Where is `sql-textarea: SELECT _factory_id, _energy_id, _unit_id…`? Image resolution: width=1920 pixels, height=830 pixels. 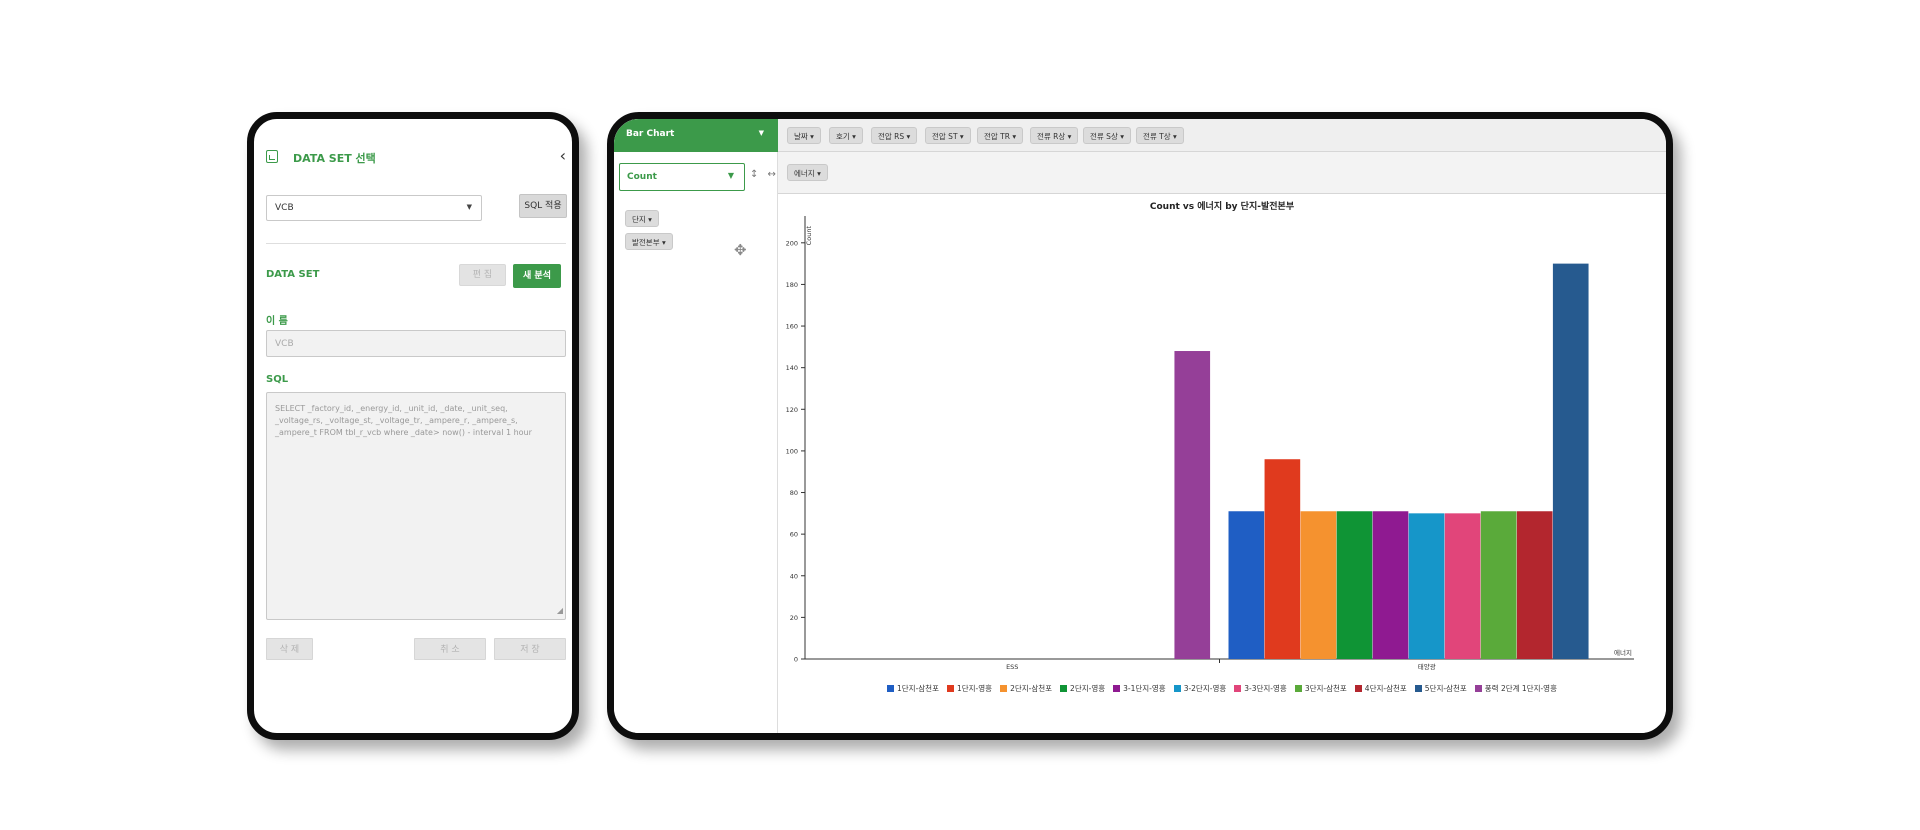
sql-textarea: SELECT _factory_id, _energy_id, _unit_id… is located at coordinates (416, 506).